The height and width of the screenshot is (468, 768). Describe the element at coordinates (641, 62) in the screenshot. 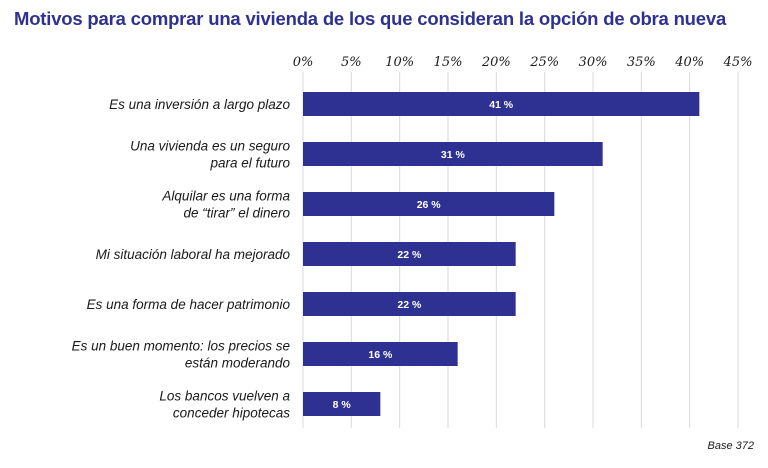

I see `x-tick-label: 35%` at that location.